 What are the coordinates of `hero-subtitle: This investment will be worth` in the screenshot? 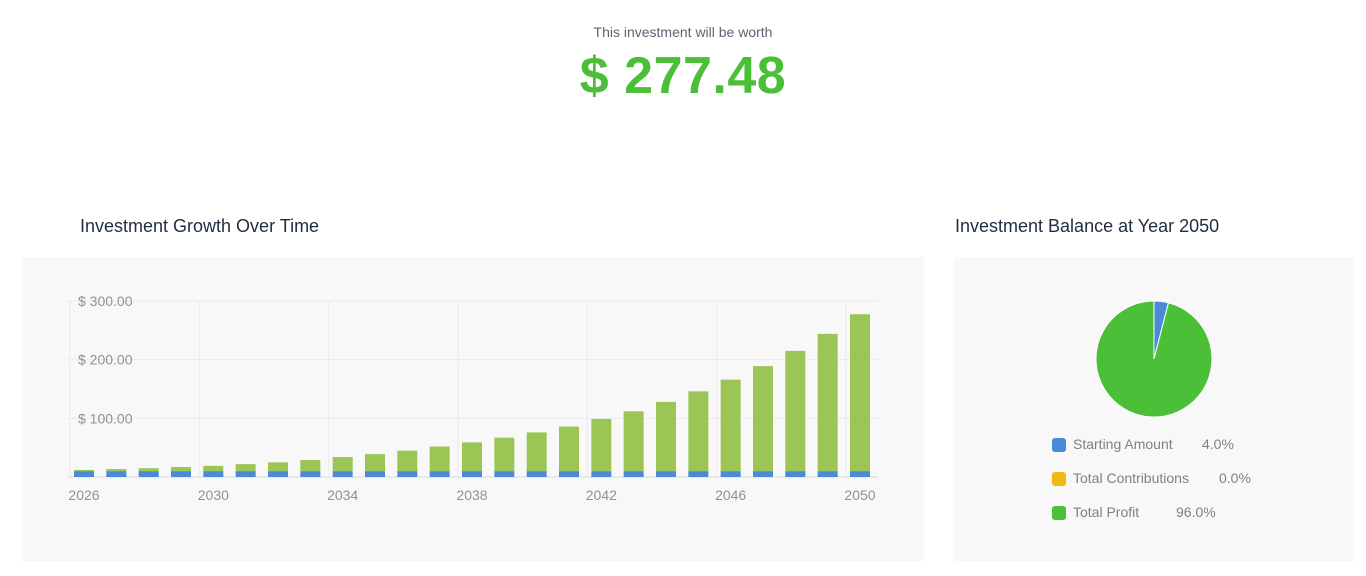 It's located at (683, 32).